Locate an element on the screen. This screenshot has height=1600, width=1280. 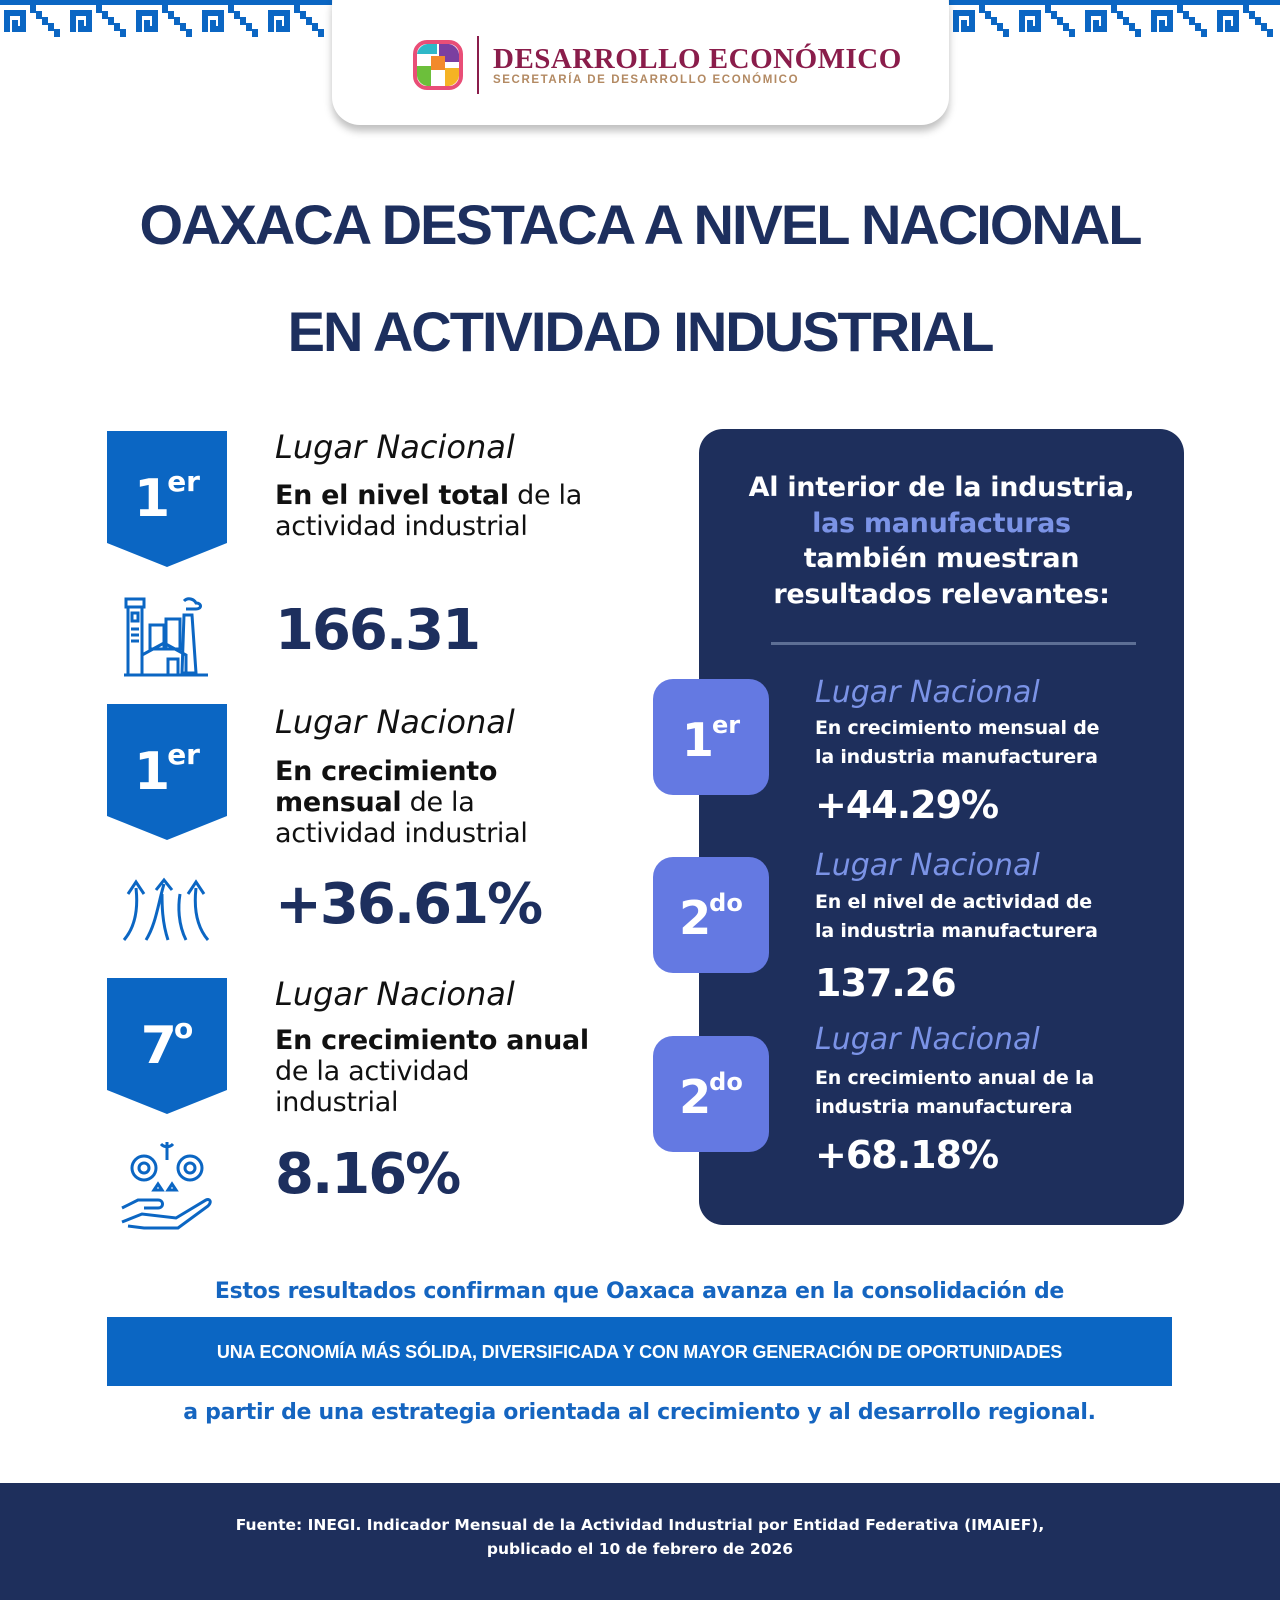
panel-divider is located at coordinates (953, 643).